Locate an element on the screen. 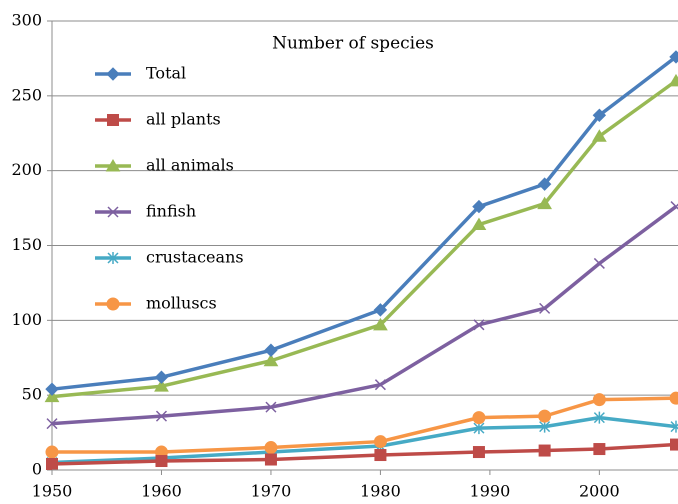 This screenshot has height=504, width=678. x-tick-label: 1960 is located at coordinates (161, 491).